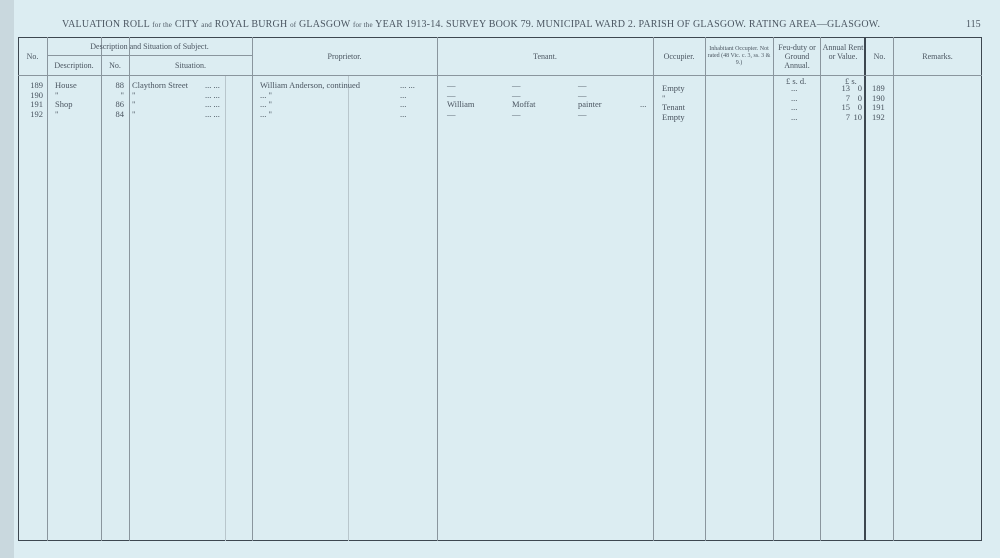 The width and height of the screenshot is (1000, 558). I want to click on cell-no: 191, so click(36, 104).